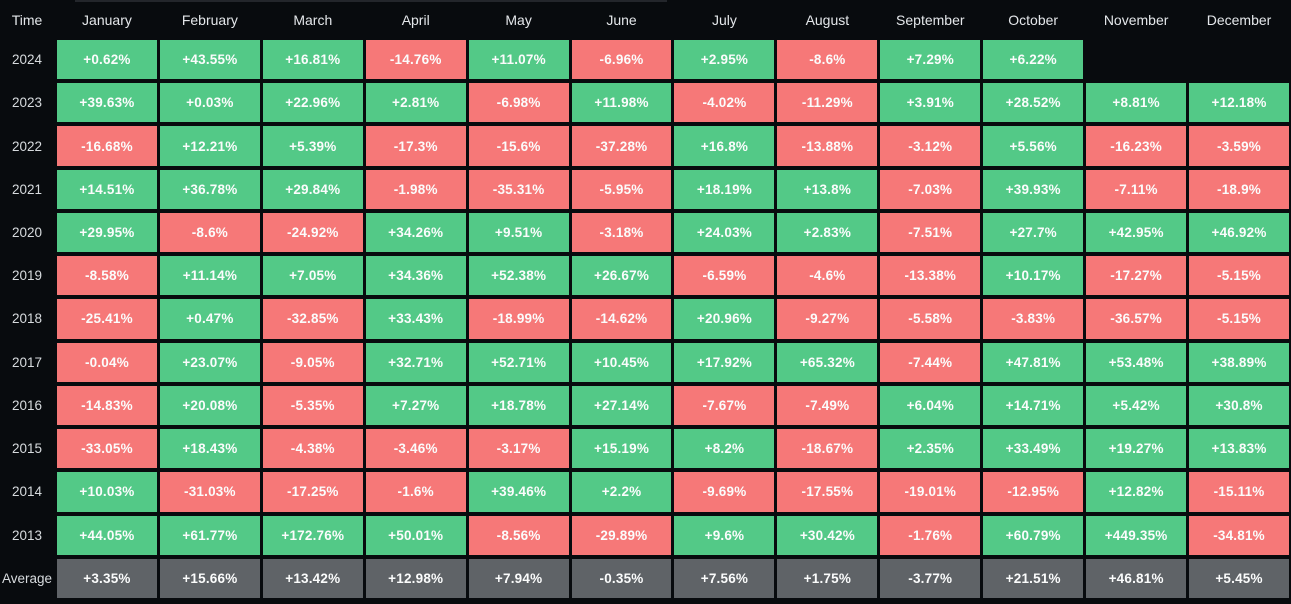 Image resolution: width=1291 pixels, height=604 pixels. Describe the element at coordinates (415, 492) in the screenshot. I see `return-cell: -1.6%` at that location.